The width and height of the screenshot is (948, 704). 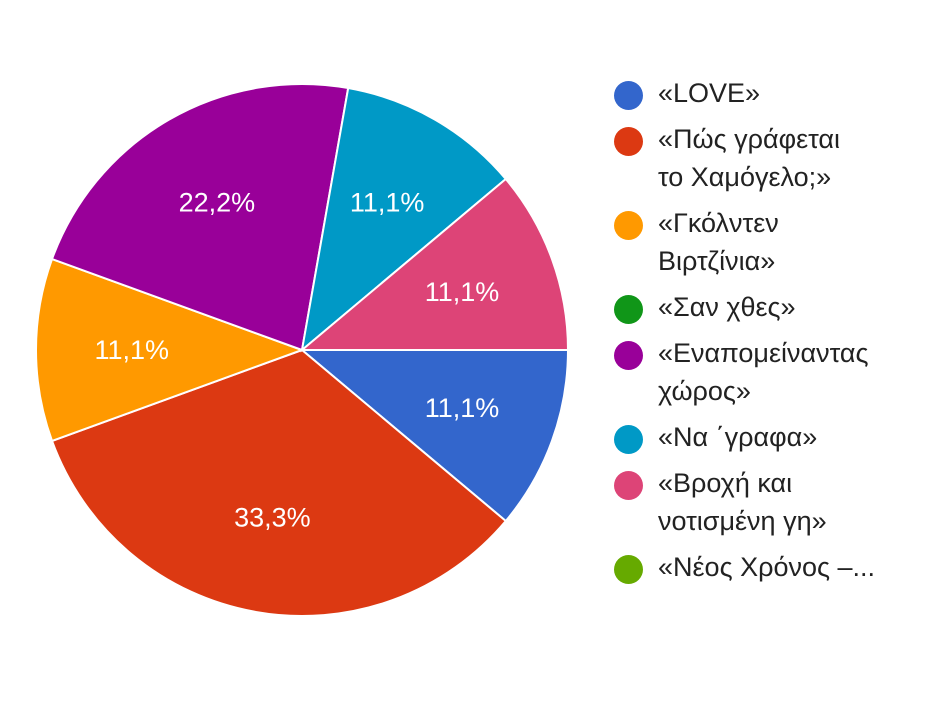 I want to click on legend-label-vroxi: «Βροχή και νοτισμένη γη», so click(x=742, y=502).